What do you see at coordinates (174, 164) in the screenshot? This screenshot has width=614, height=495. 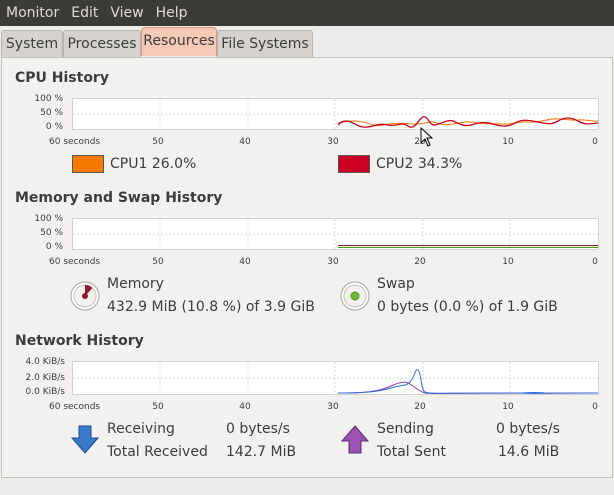 I see `cpu1-value: 26.0%` at bounding box center [174, 164].